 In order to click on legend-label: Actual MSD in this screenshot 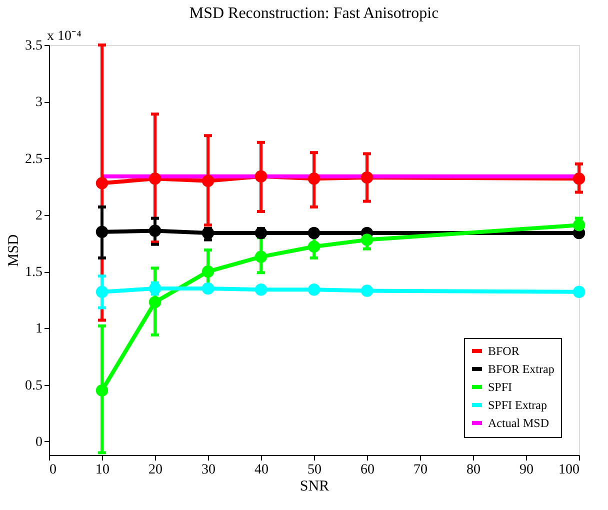, I will do `click(519, 423)`.